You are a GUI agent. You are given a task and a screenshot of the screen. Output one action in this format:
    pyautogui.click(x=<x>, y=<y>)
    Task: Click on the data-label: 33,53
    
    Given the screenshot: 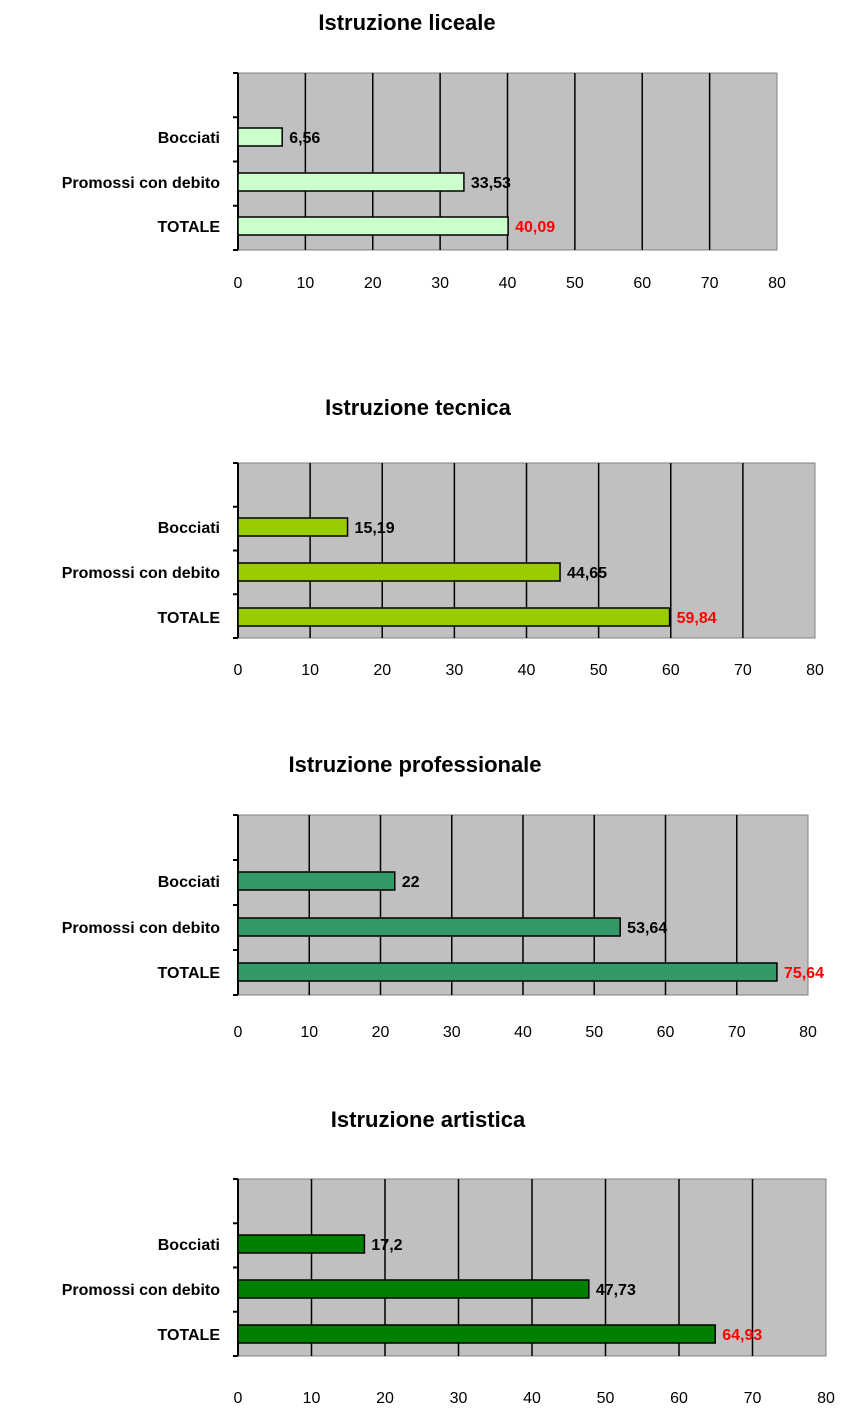 What is the action you would take?
    pyautogui.click(x=491, y=183)
    